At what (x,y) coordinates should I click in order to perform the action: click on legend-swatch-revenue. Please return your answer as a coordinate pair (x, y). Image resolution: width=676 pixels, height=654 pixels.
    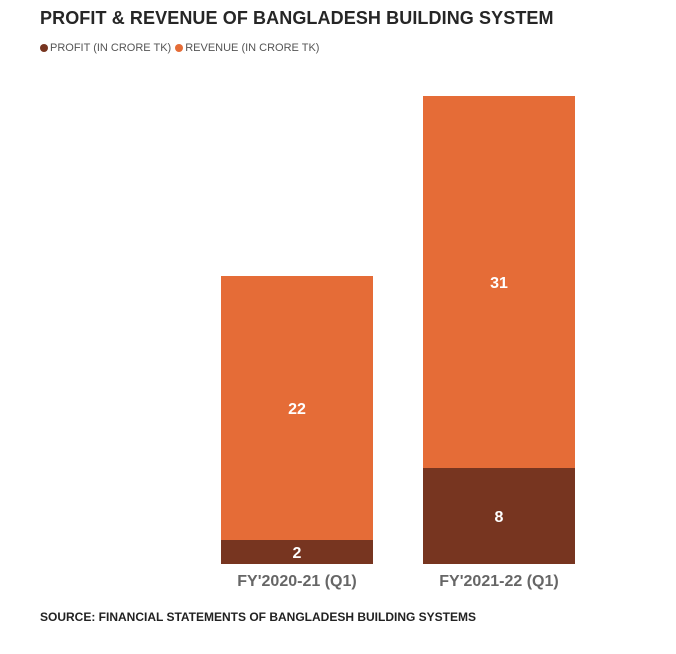
    Looking at the image, I should click on (179, 48).